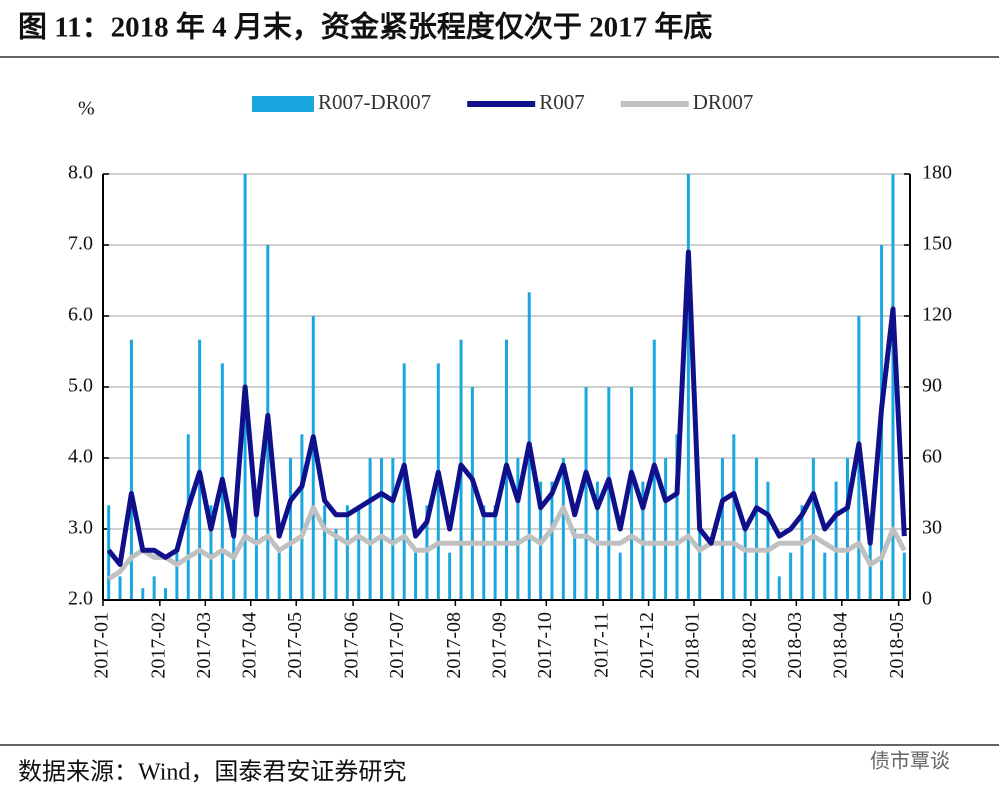 The height and width of the screenshot is (810, 999). Describe the element at coordinates (283, 104) in the screenshot. I see `legend-swatch` at that location.